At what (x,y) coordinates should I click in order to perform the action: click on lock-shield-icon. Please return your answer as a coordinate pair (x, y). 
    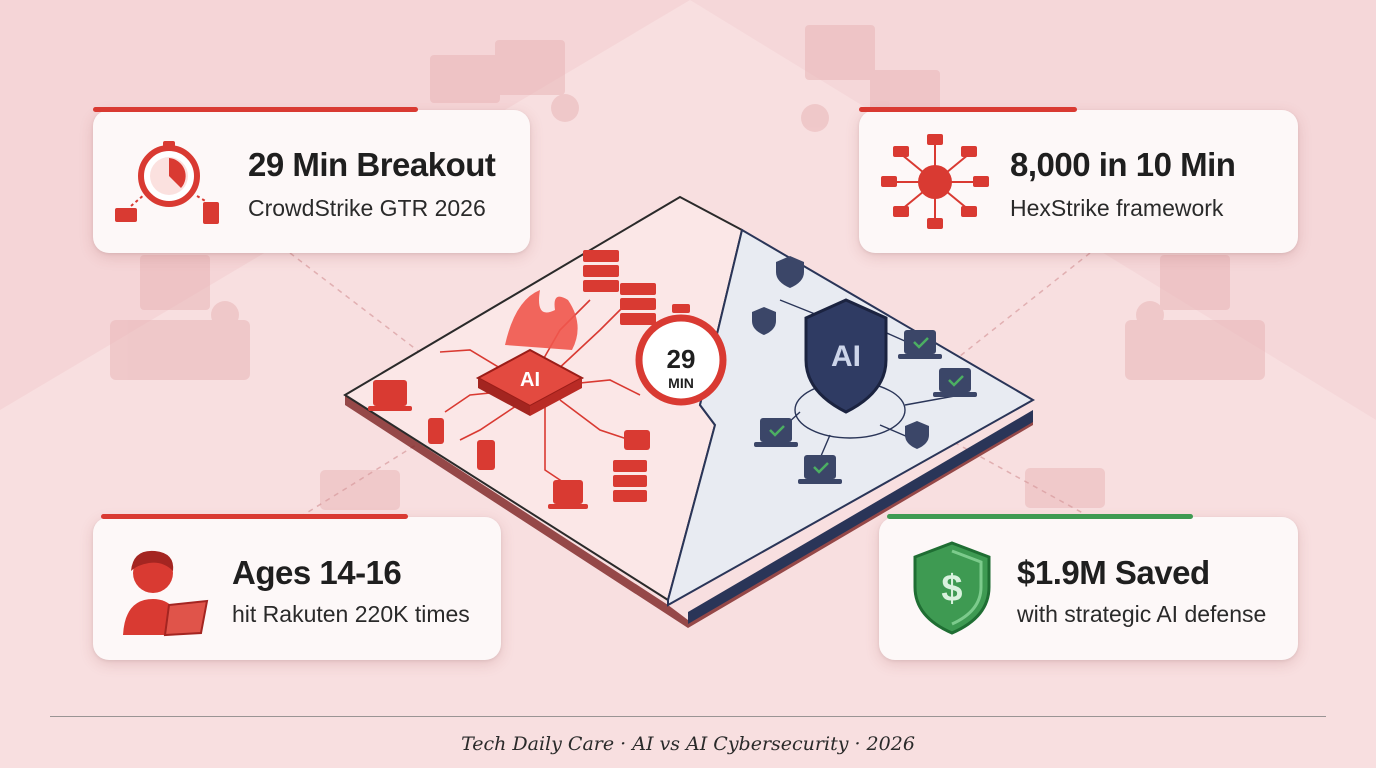
    Looking at the image, I should click on (840, 352).